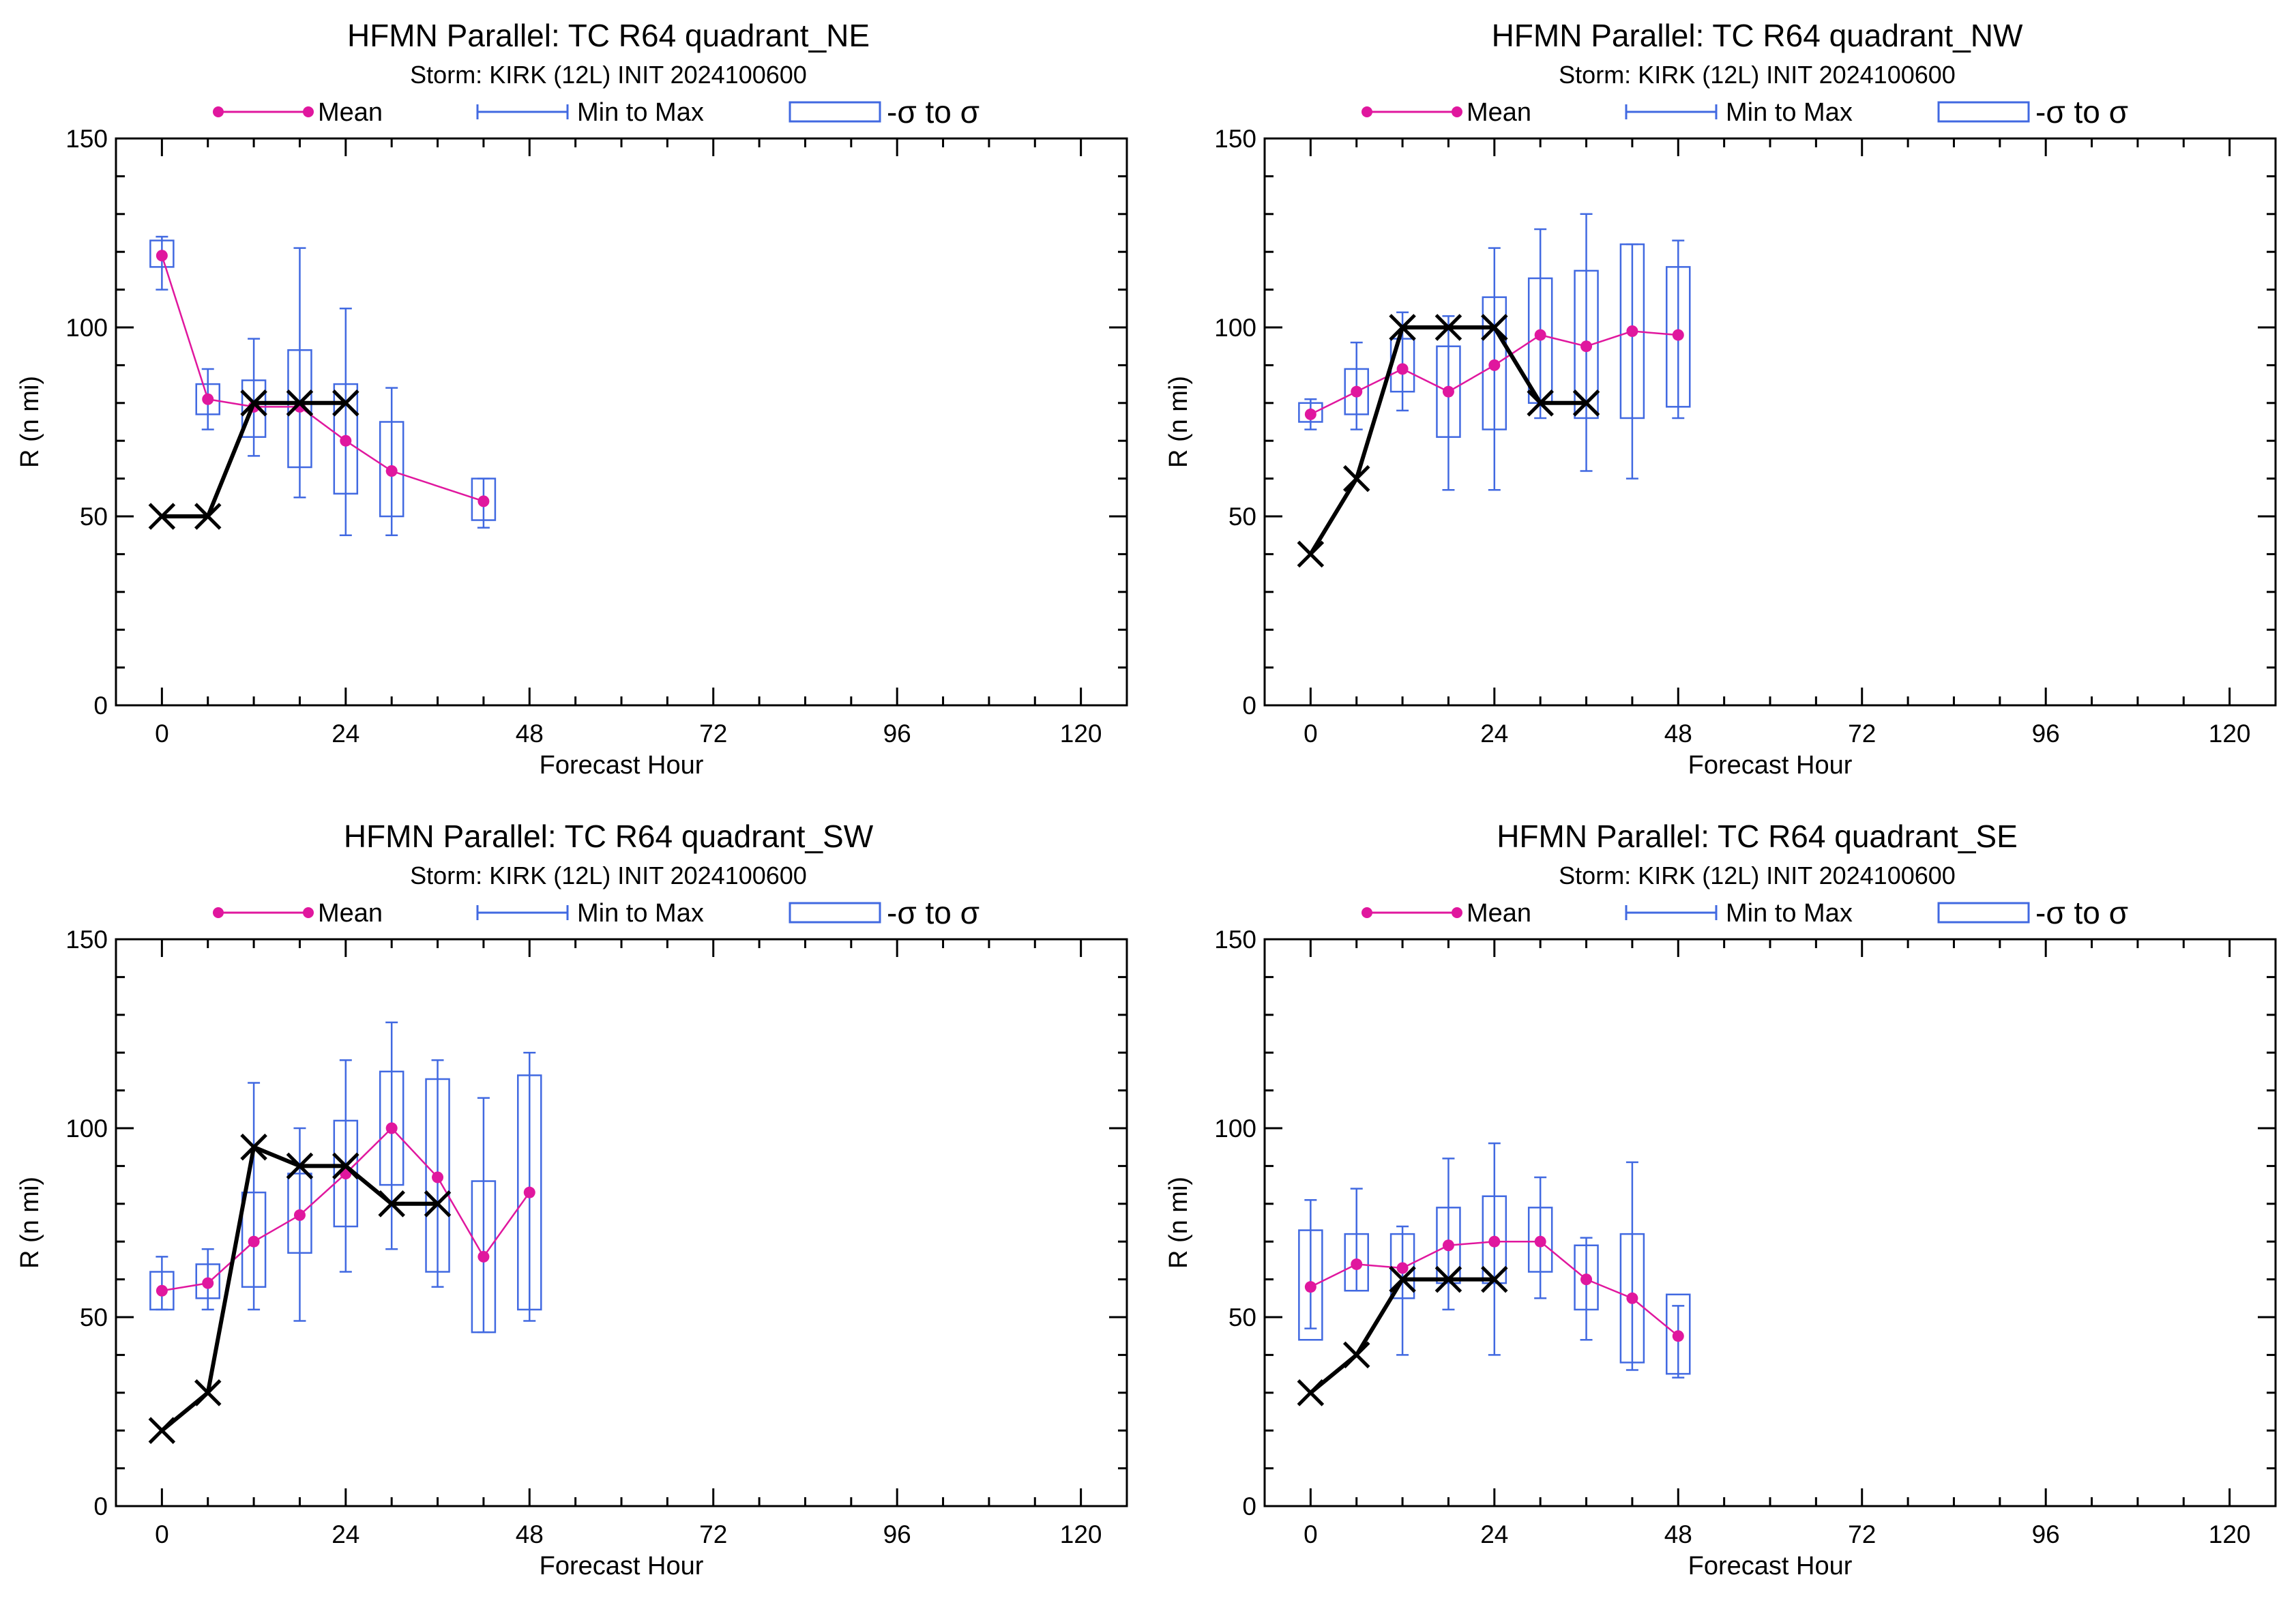  What do you see at coordinates (933, 112) in the screenshot?
I see `legend-label-sigma: -σ to σ` at bounding box center [933, 112].